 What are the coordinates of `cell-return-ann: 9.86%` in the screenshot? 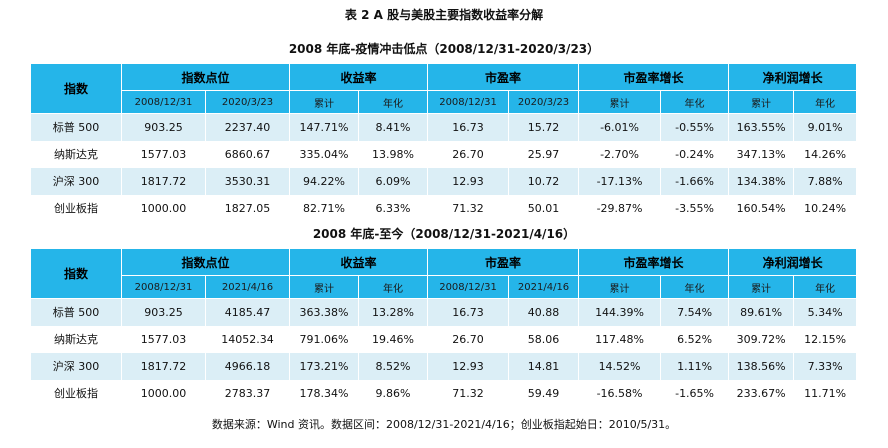 It's located at (393, 393).